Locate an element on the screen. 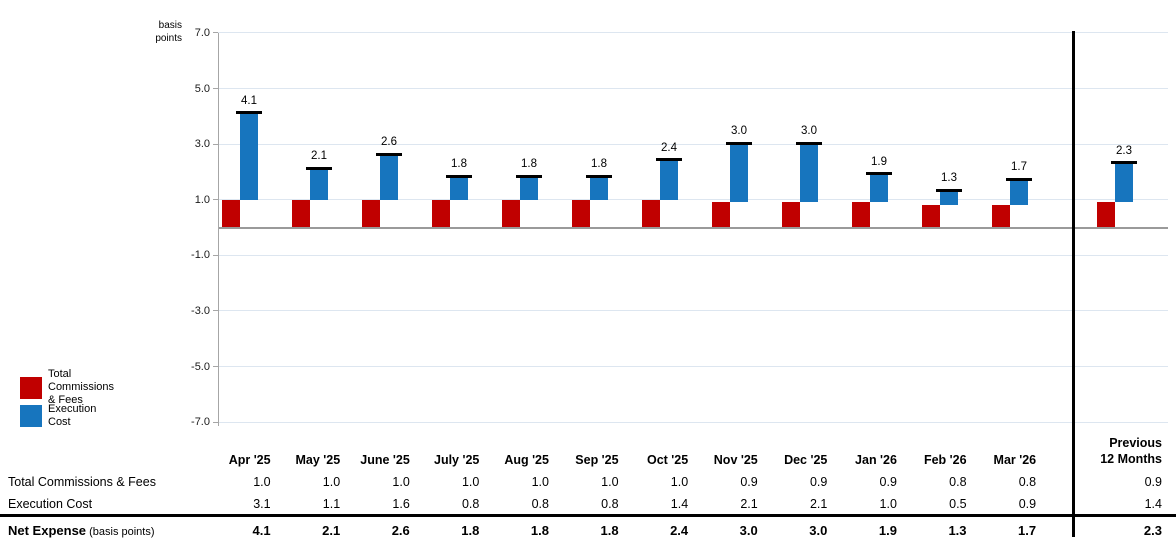  col-header-feb-26: Feb '26 is located at coordinates (945, 460).